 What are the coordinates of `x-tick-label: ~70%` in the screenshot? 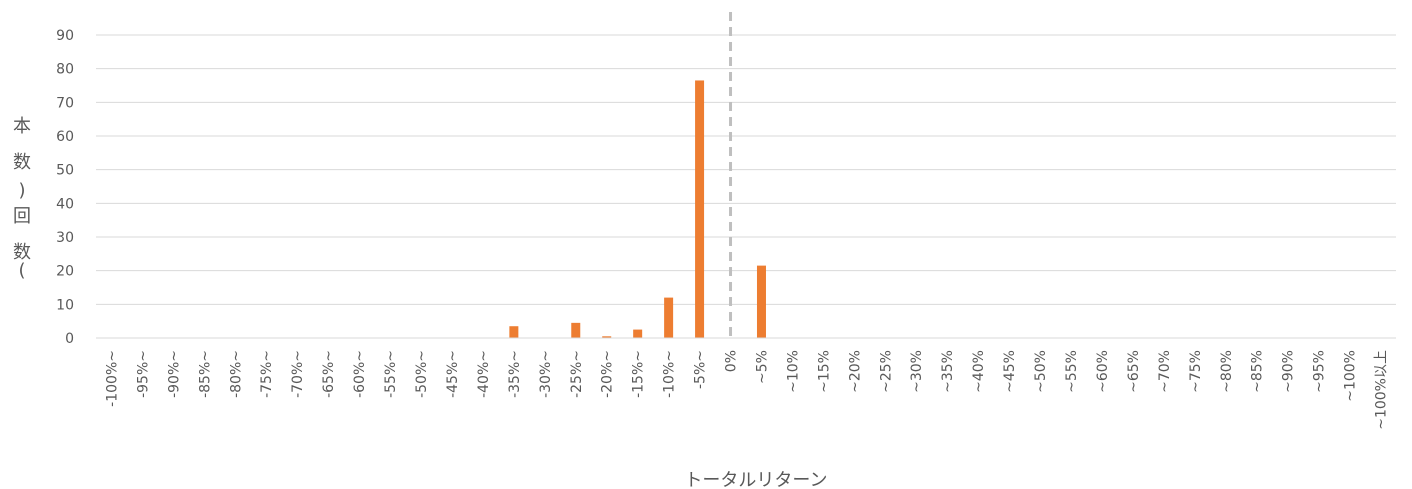 It's located at (1165, 371).